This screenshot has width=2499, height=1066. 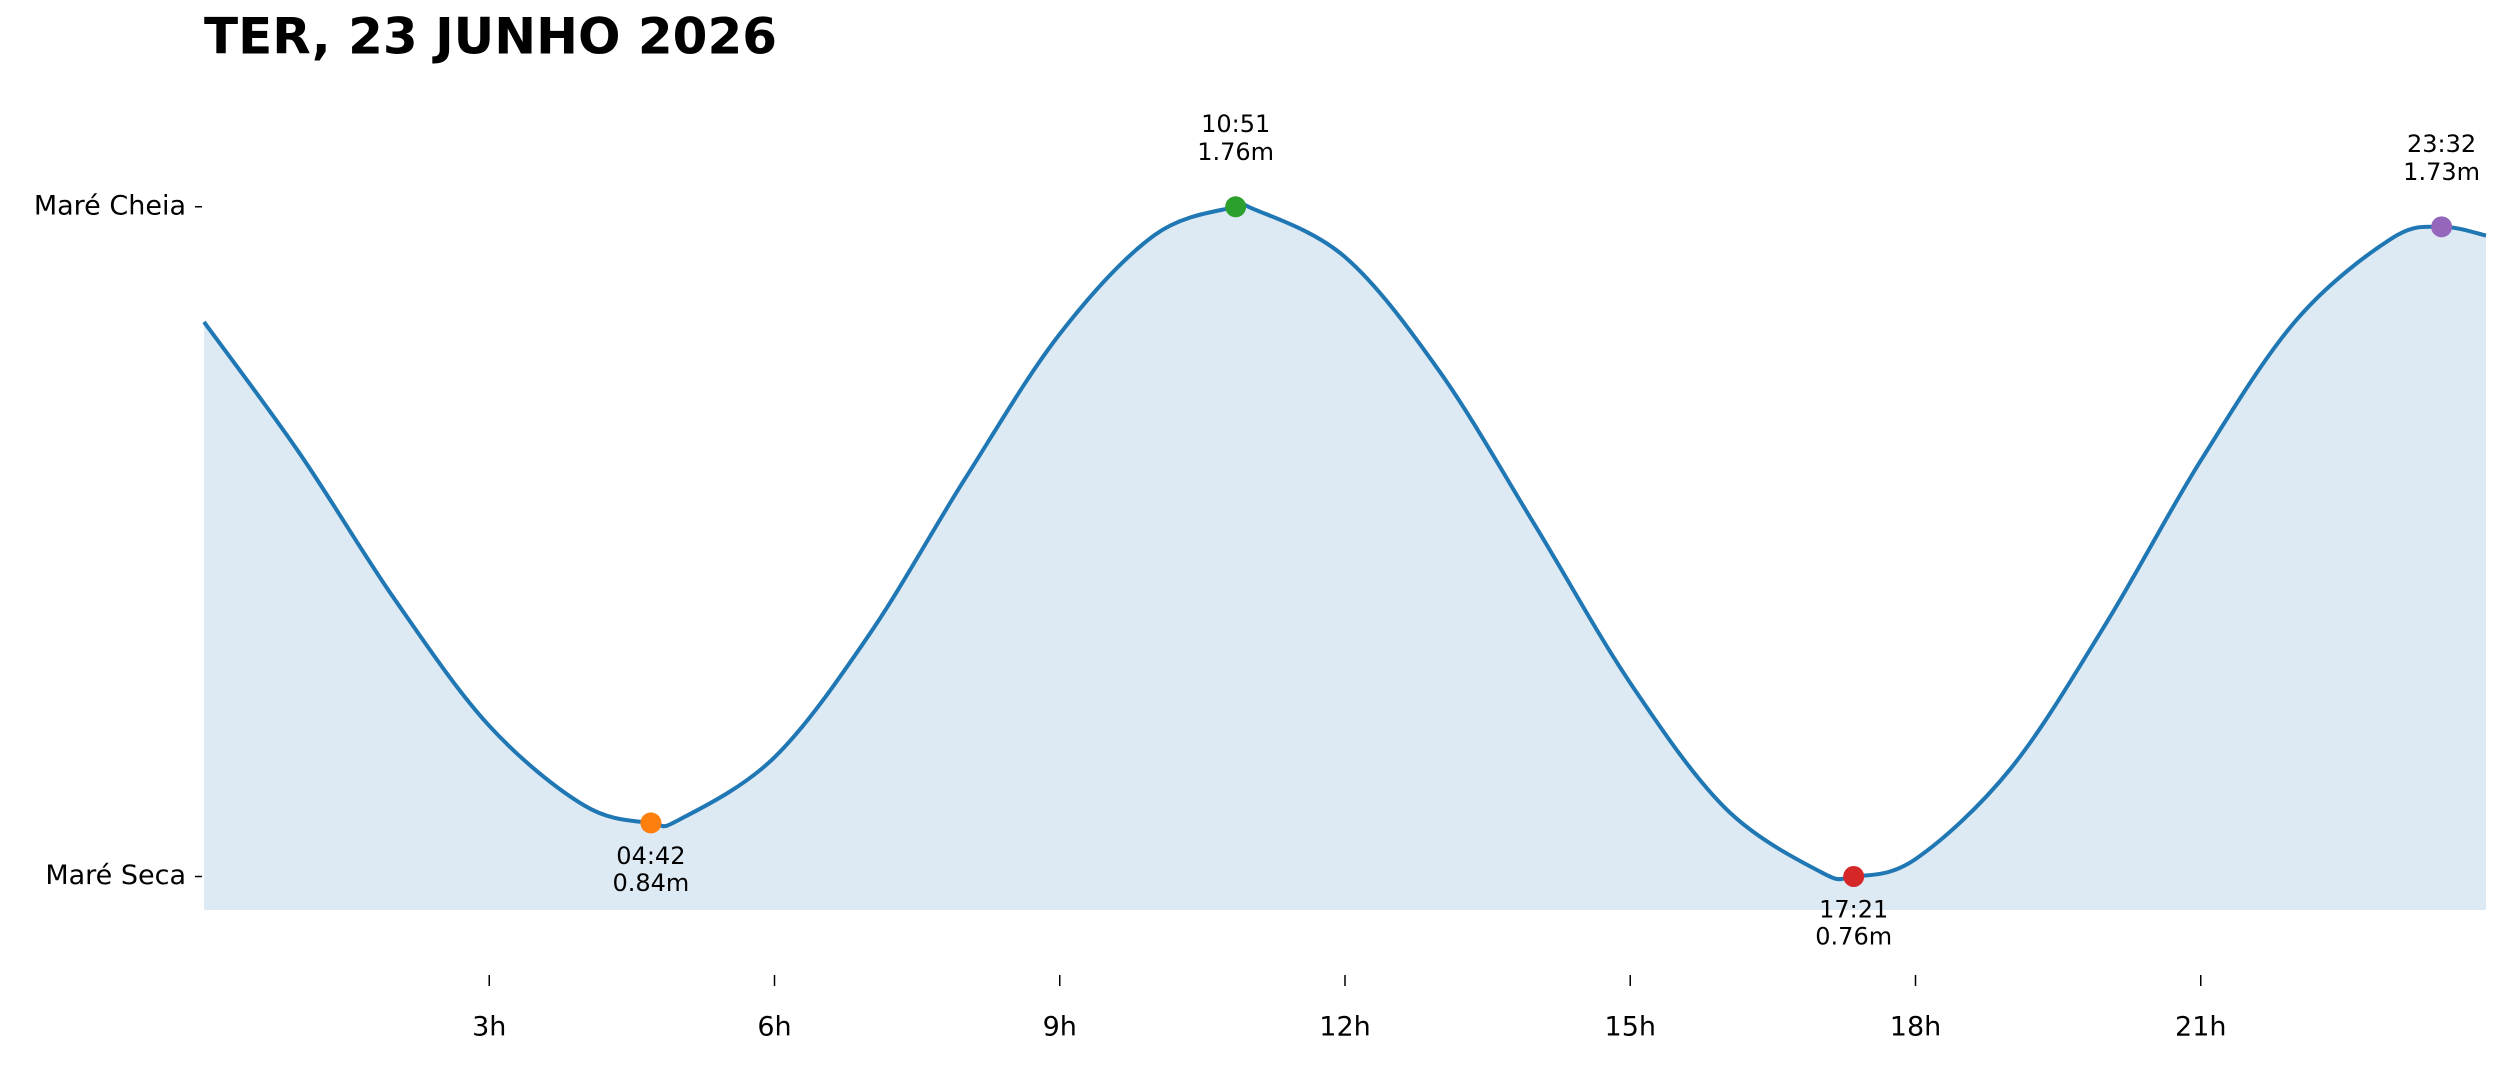 What do you see at coordinates (1344, 1027) in the screenshot?
I see `x-tick-label: 12h` at bounding box center [1344, 1027].